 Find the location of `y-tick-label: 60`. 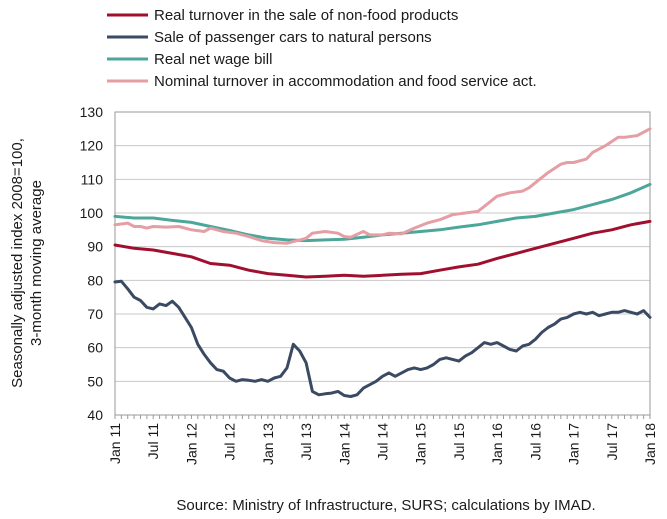

y-tick-label: 60 is located at coordinates (95, 348).